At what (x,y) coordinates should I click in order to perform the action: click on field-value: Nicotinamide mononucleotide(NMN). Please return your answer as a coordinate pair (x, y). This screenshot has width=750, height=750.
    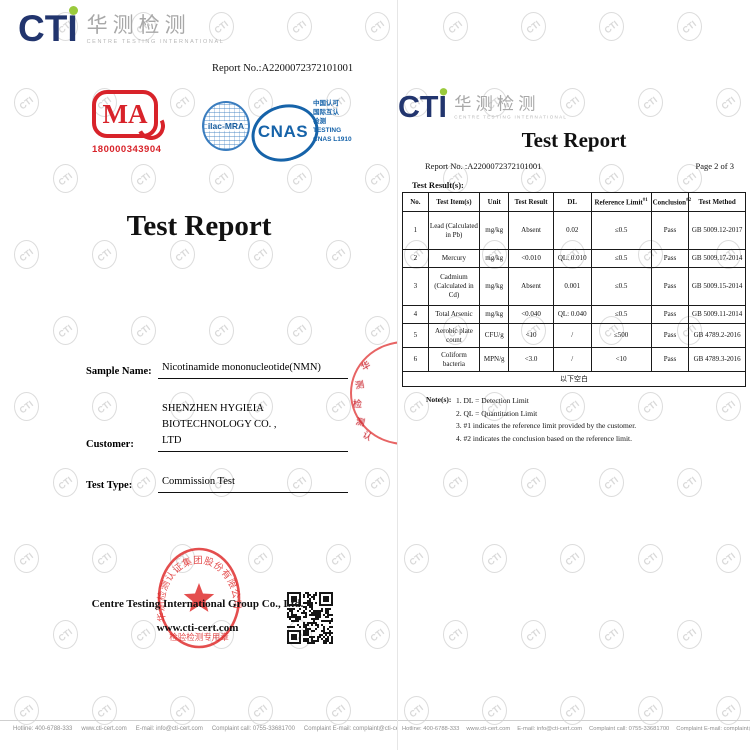
    Looking at the image, I should click on (253, 369).